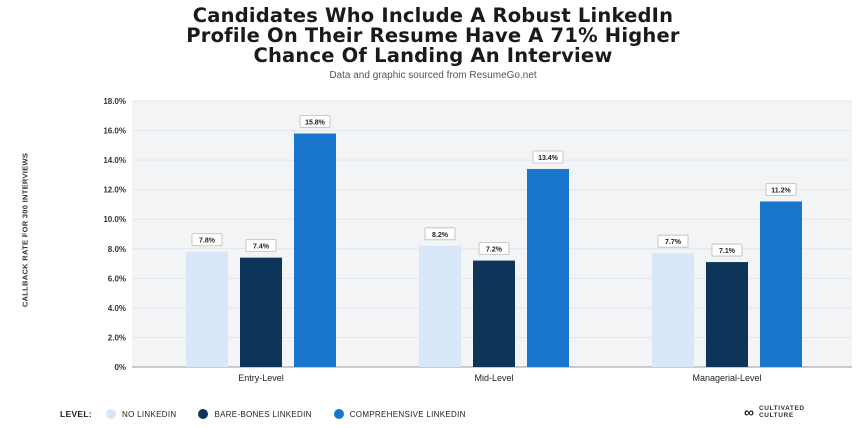 The width and height of the screenshot is (866, 428). Describe the element at coordinates (114, 101) in the screenshot. I see `y-tick-label: 18.0%` at that location.